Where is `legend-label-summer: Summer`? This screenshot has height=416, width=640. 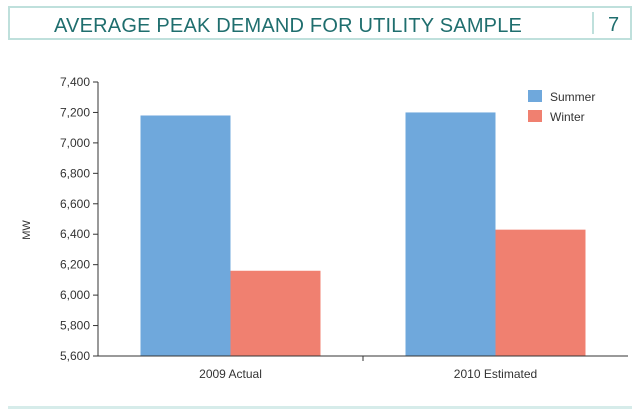 legend-label-summer: Summer is located at coordinates (572, 97).